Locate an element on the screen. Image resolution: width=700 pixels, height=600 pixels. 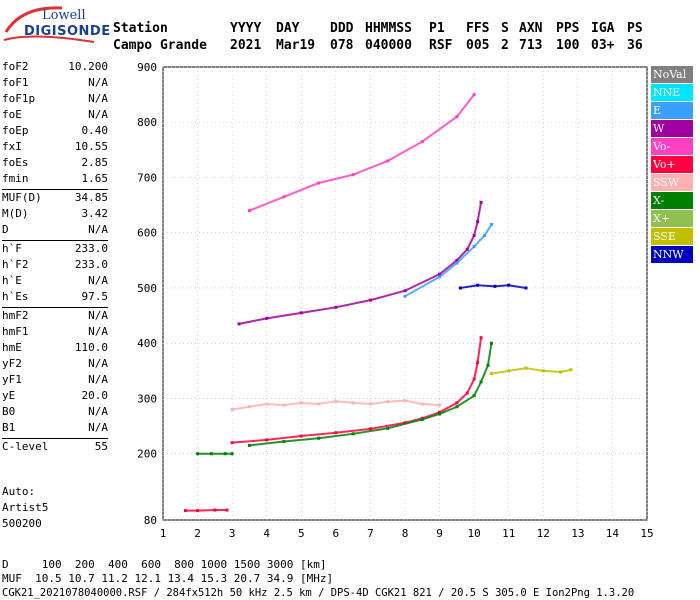
header-value: RSF is located at coordinates (441, 45).